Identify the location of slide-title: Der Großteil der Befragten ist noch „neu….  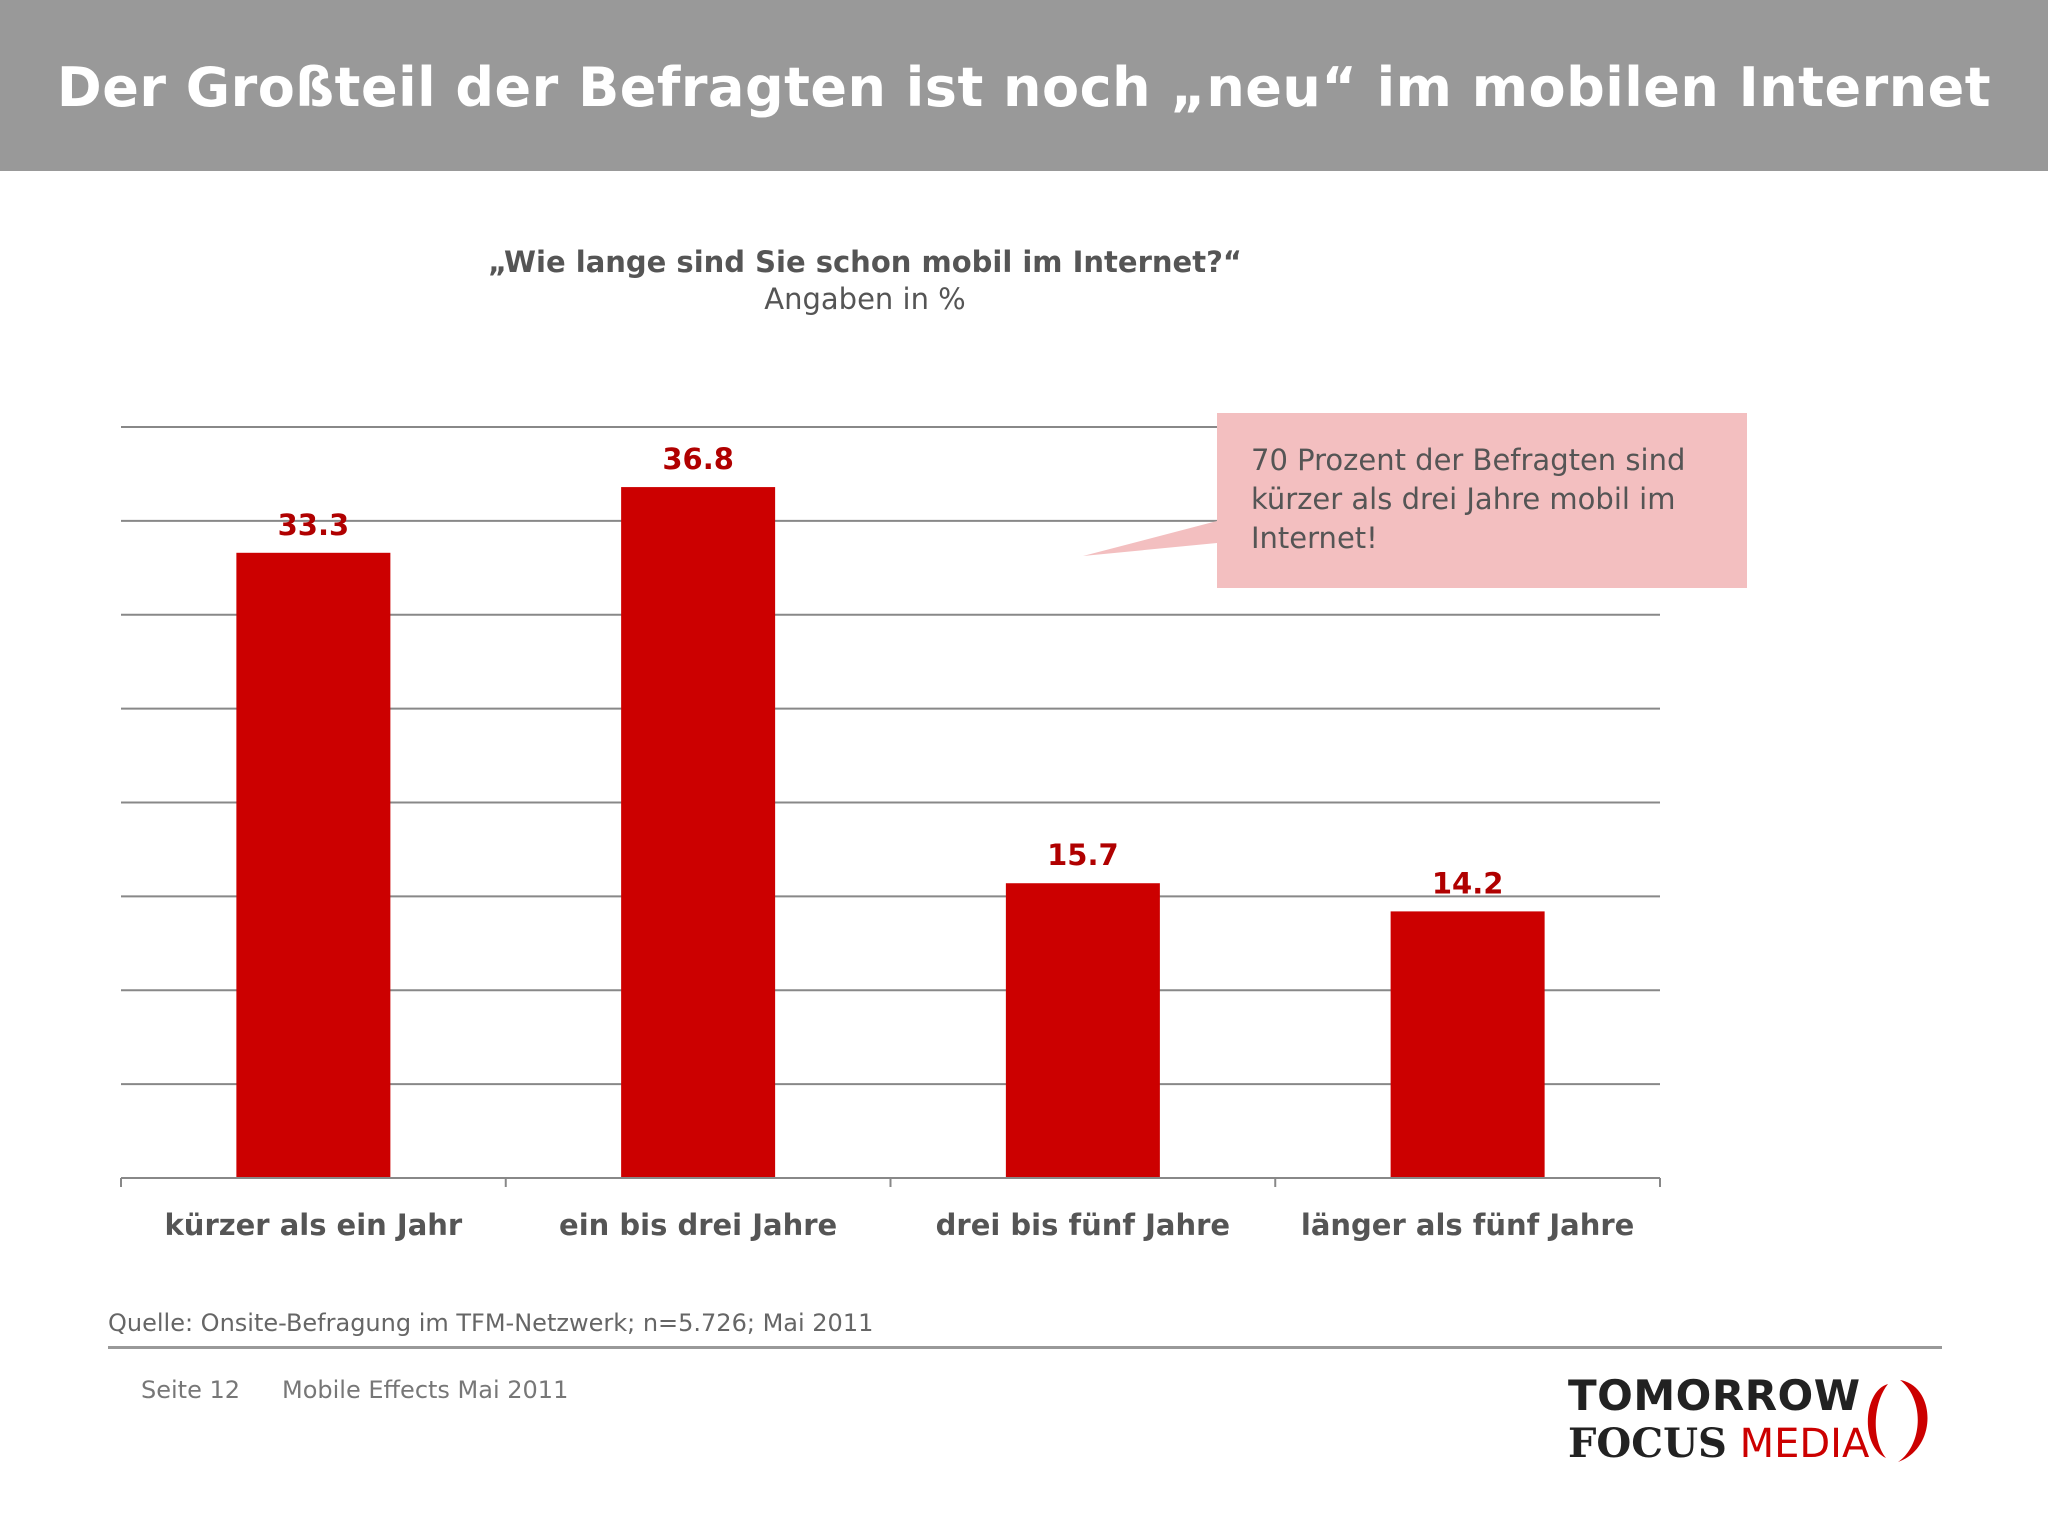
(1024, 87).